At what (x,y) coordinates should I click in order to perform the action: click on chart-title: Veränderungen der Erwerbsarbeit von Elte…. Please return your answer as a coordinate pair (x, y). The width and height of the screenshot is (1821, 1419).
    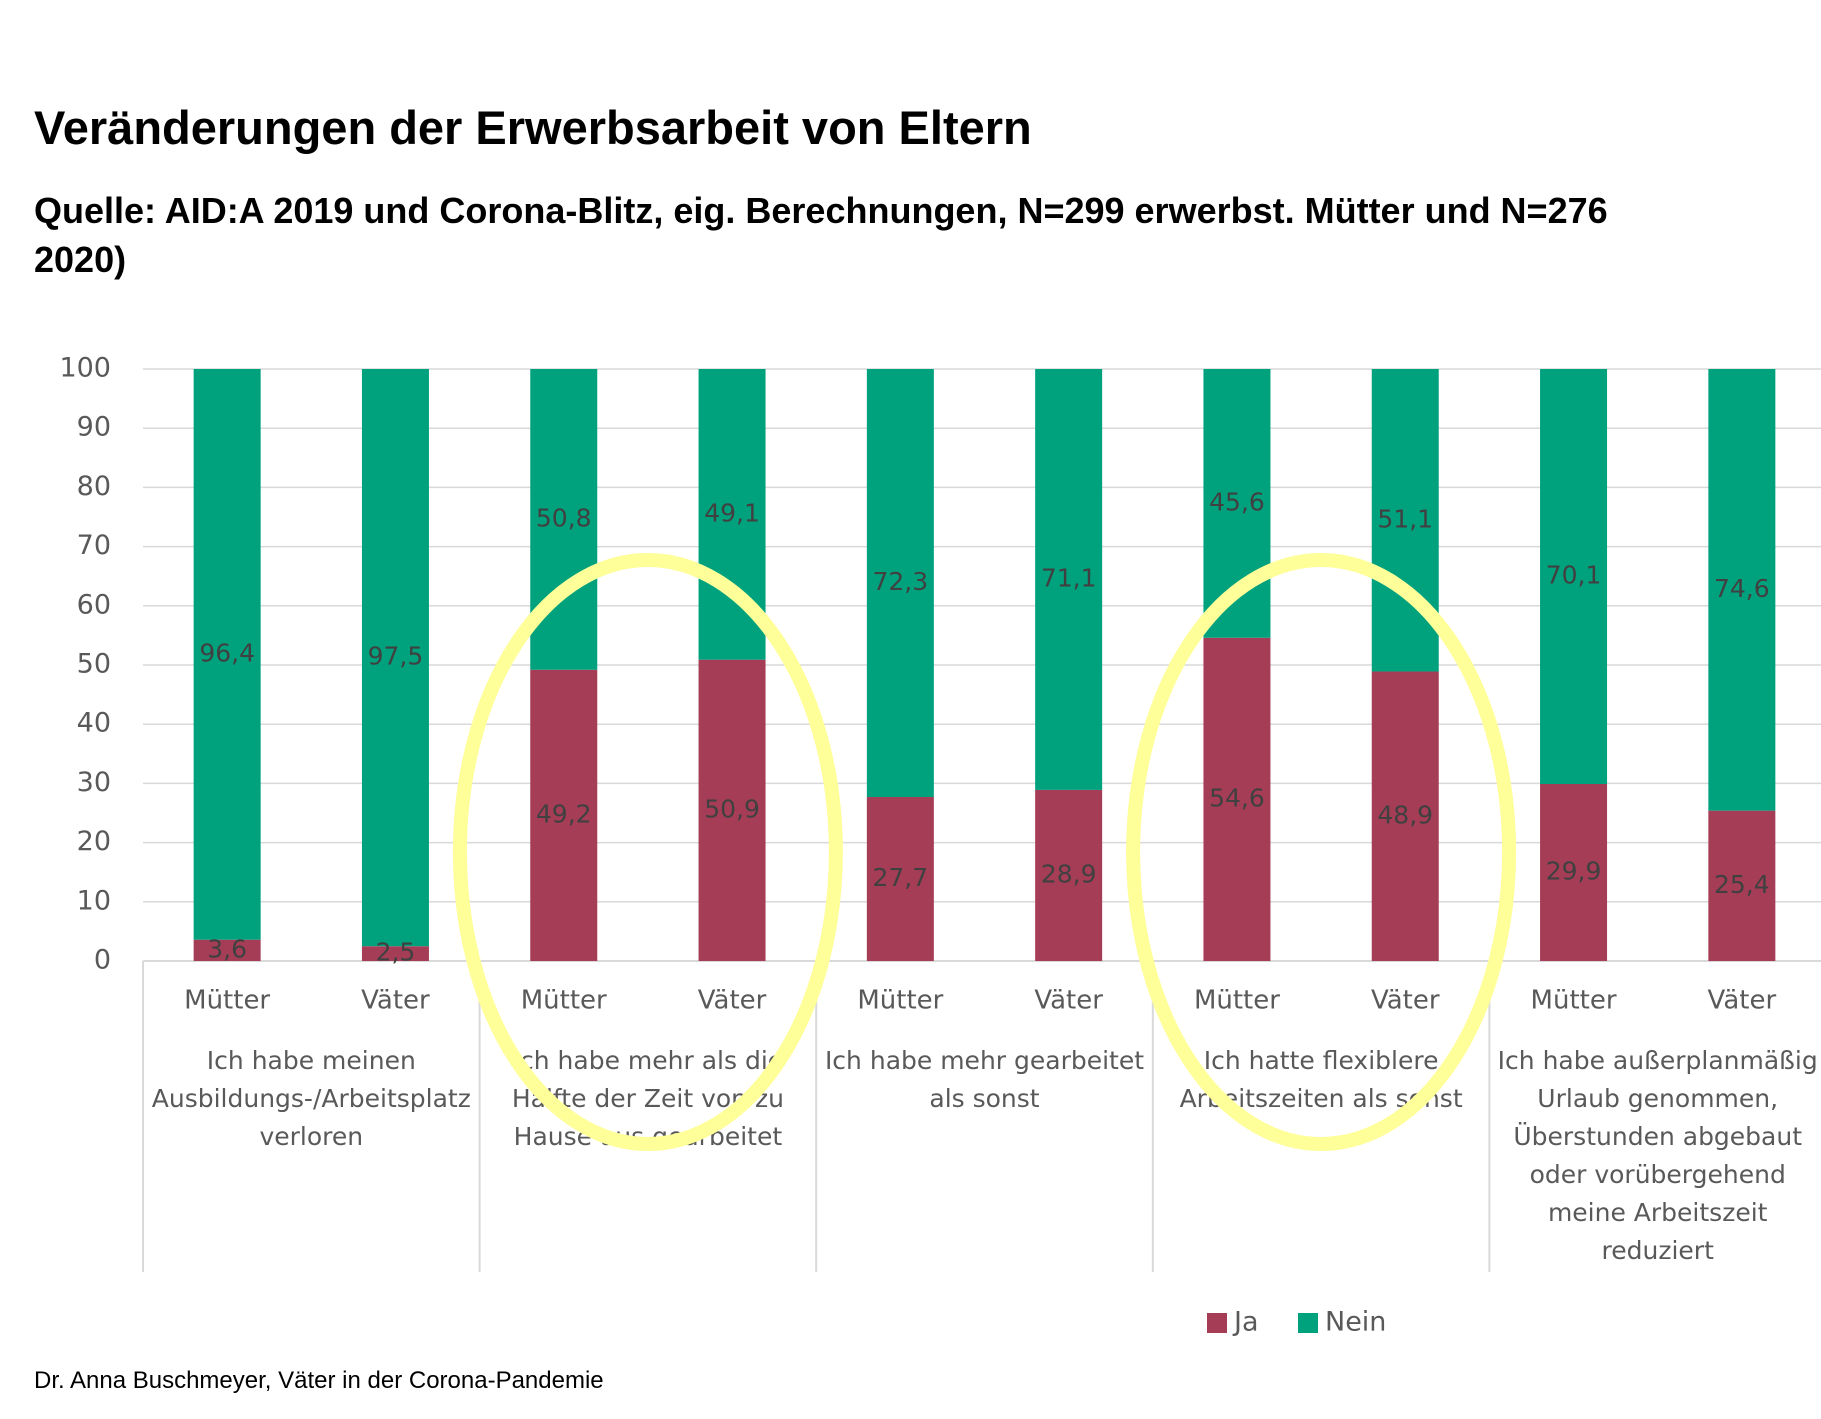
    Looking at the image, I should click on (533, 127).